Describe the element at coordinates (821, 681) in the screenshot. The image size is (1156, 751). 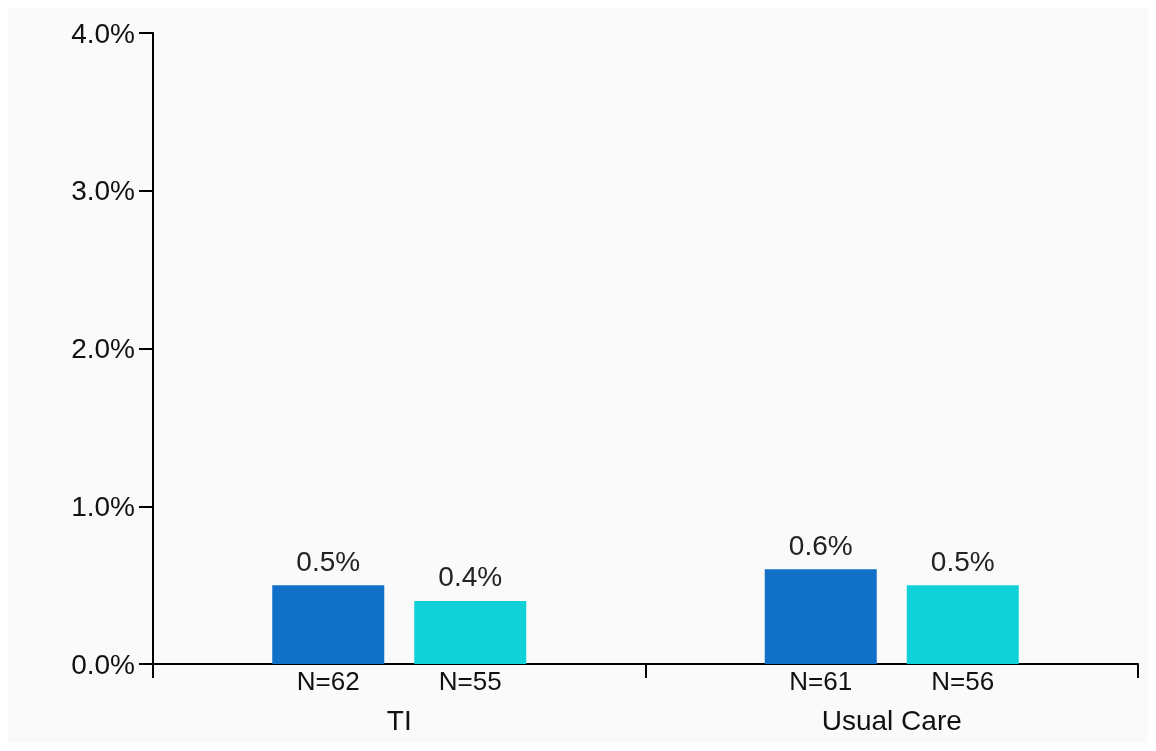
I see `text: N=61` at that location.